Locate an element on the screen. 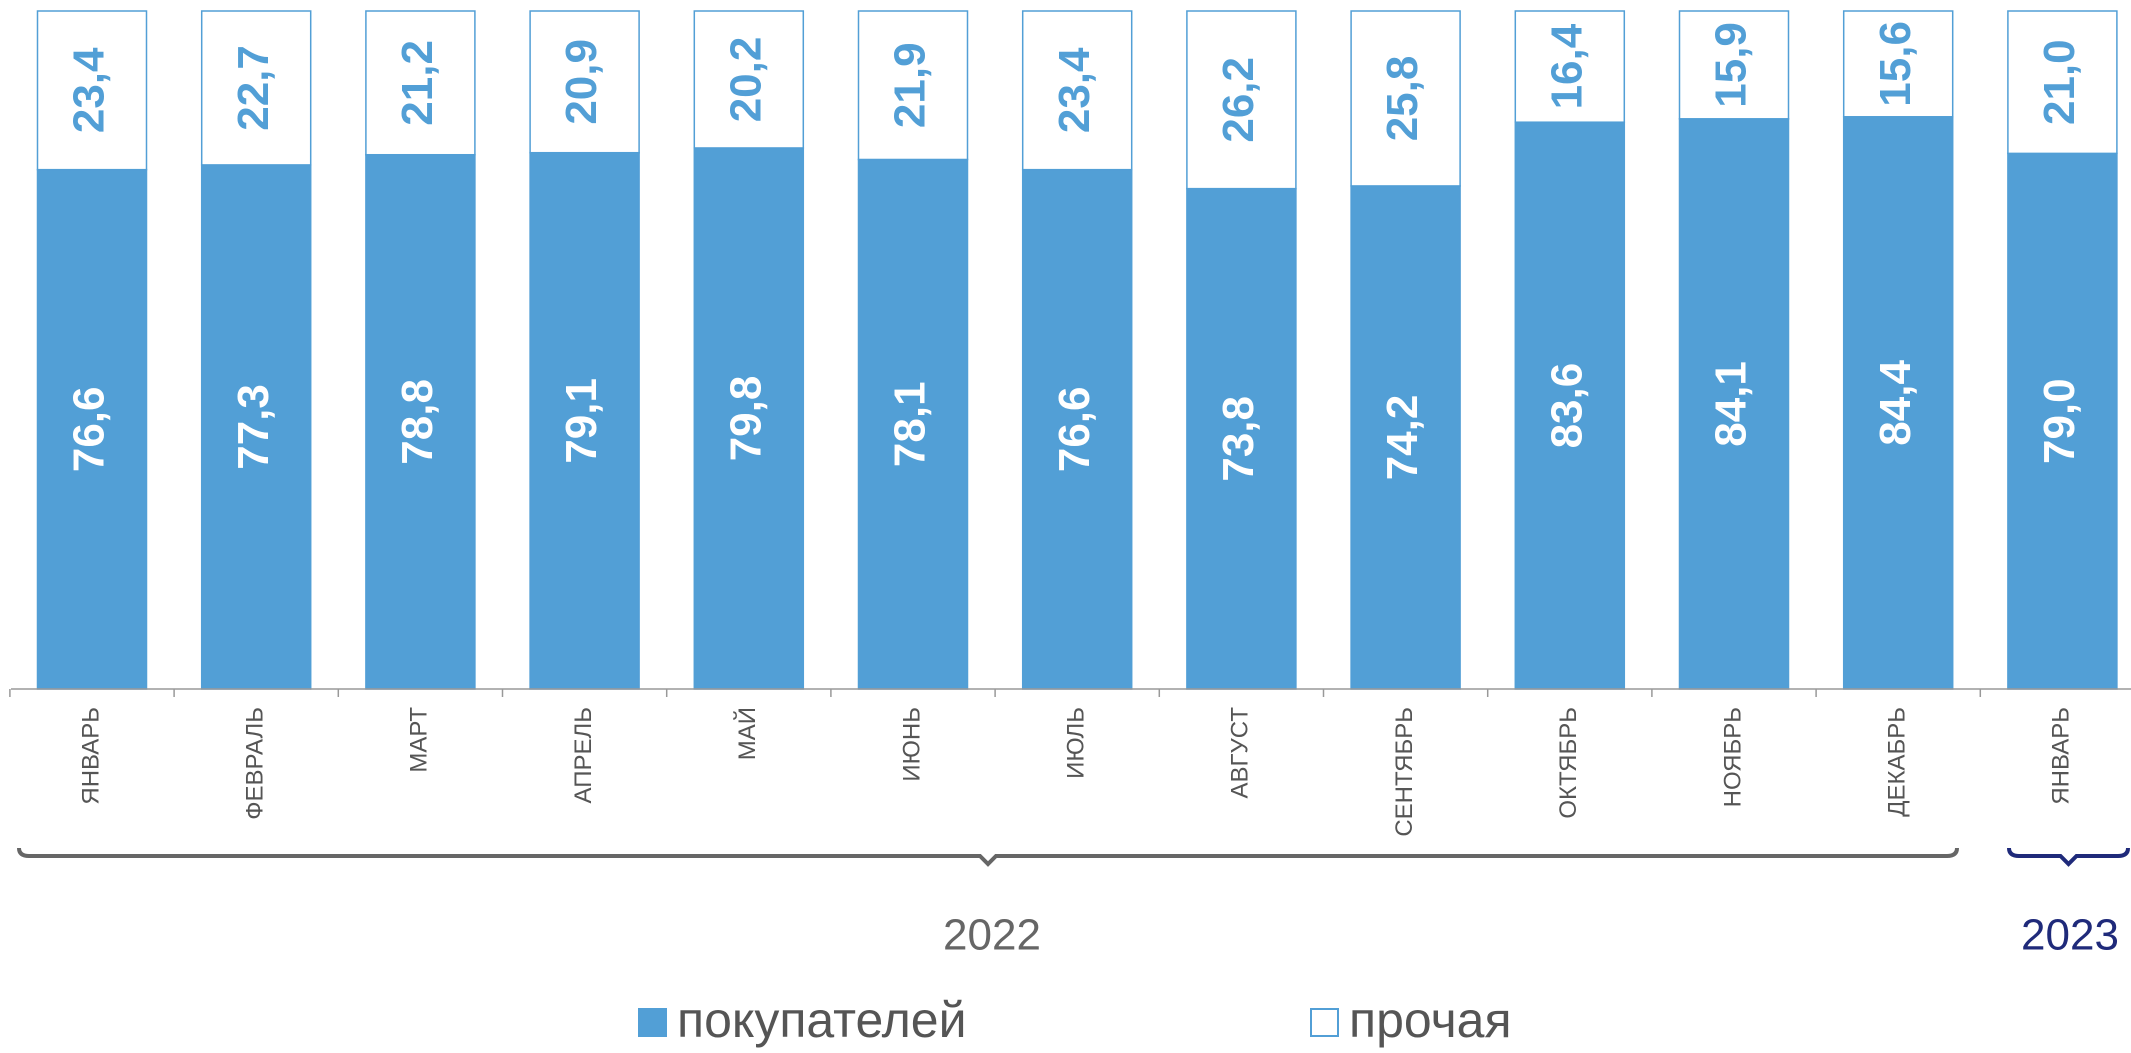 This screenshot has height=1053, width=2131. brace-2023 is located at coordinates (2068, 857).